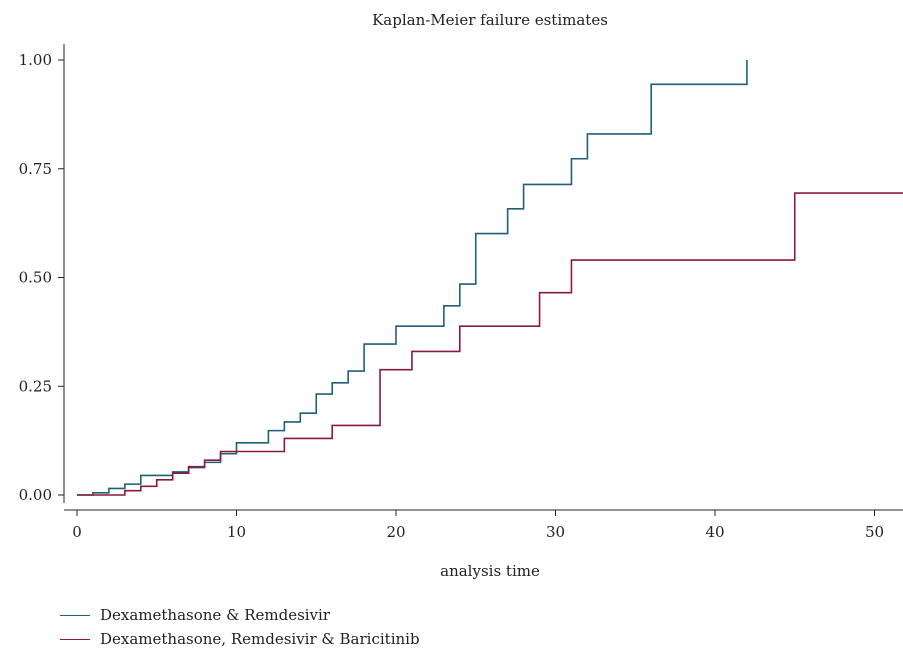  What do you see at coordinates (874, 532) in the screenshot?
I see `x-tick-label: 50` at bounding box center [874, 532].